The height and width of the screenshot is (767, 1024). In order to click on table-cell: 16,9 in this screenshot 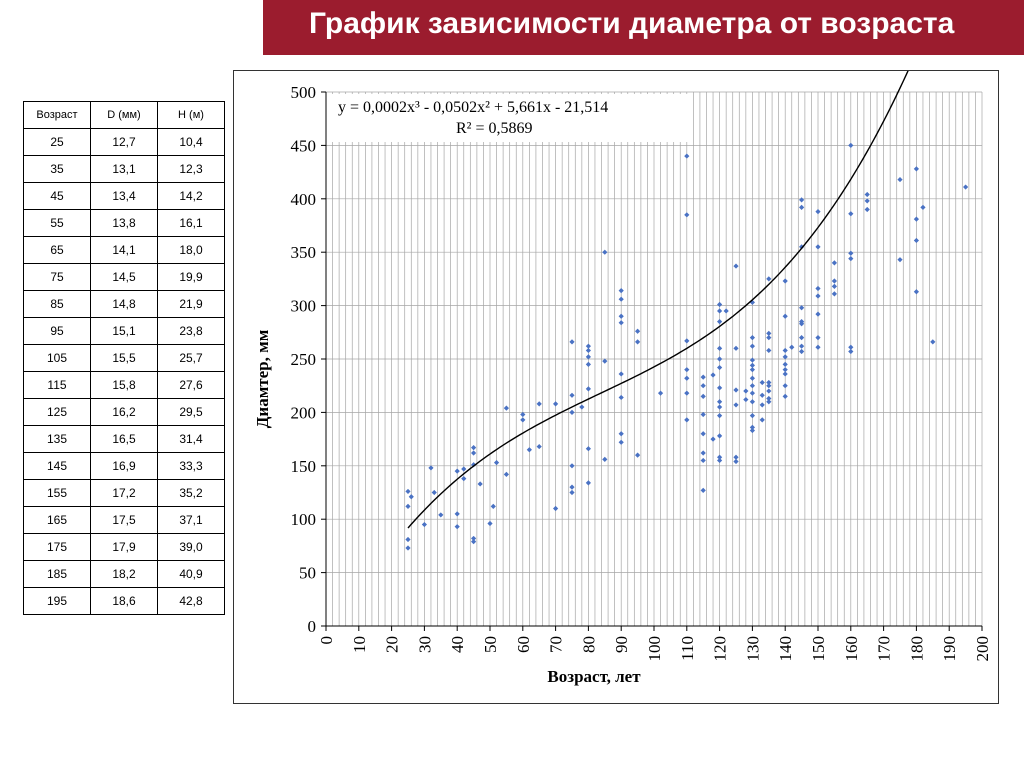, I will do `click(124, 466)`.